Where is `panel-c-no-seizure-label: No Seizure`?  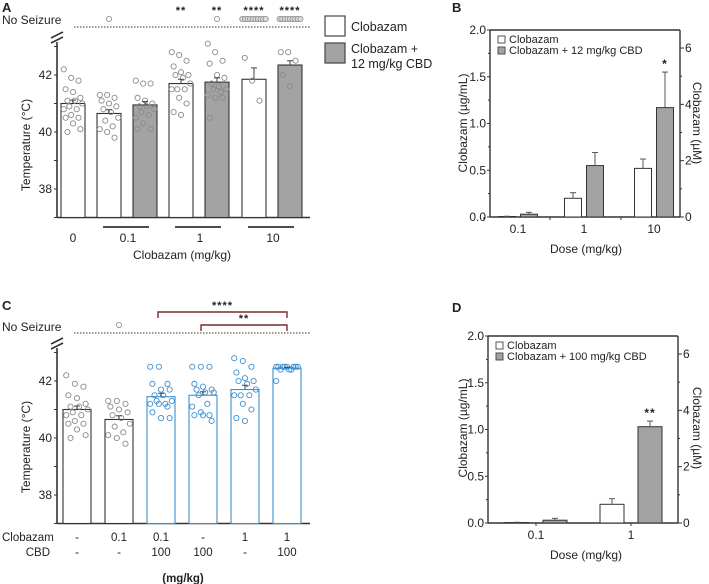
panel-c-no-seizure-label: No Seizure is located at coordinates (32, 327).